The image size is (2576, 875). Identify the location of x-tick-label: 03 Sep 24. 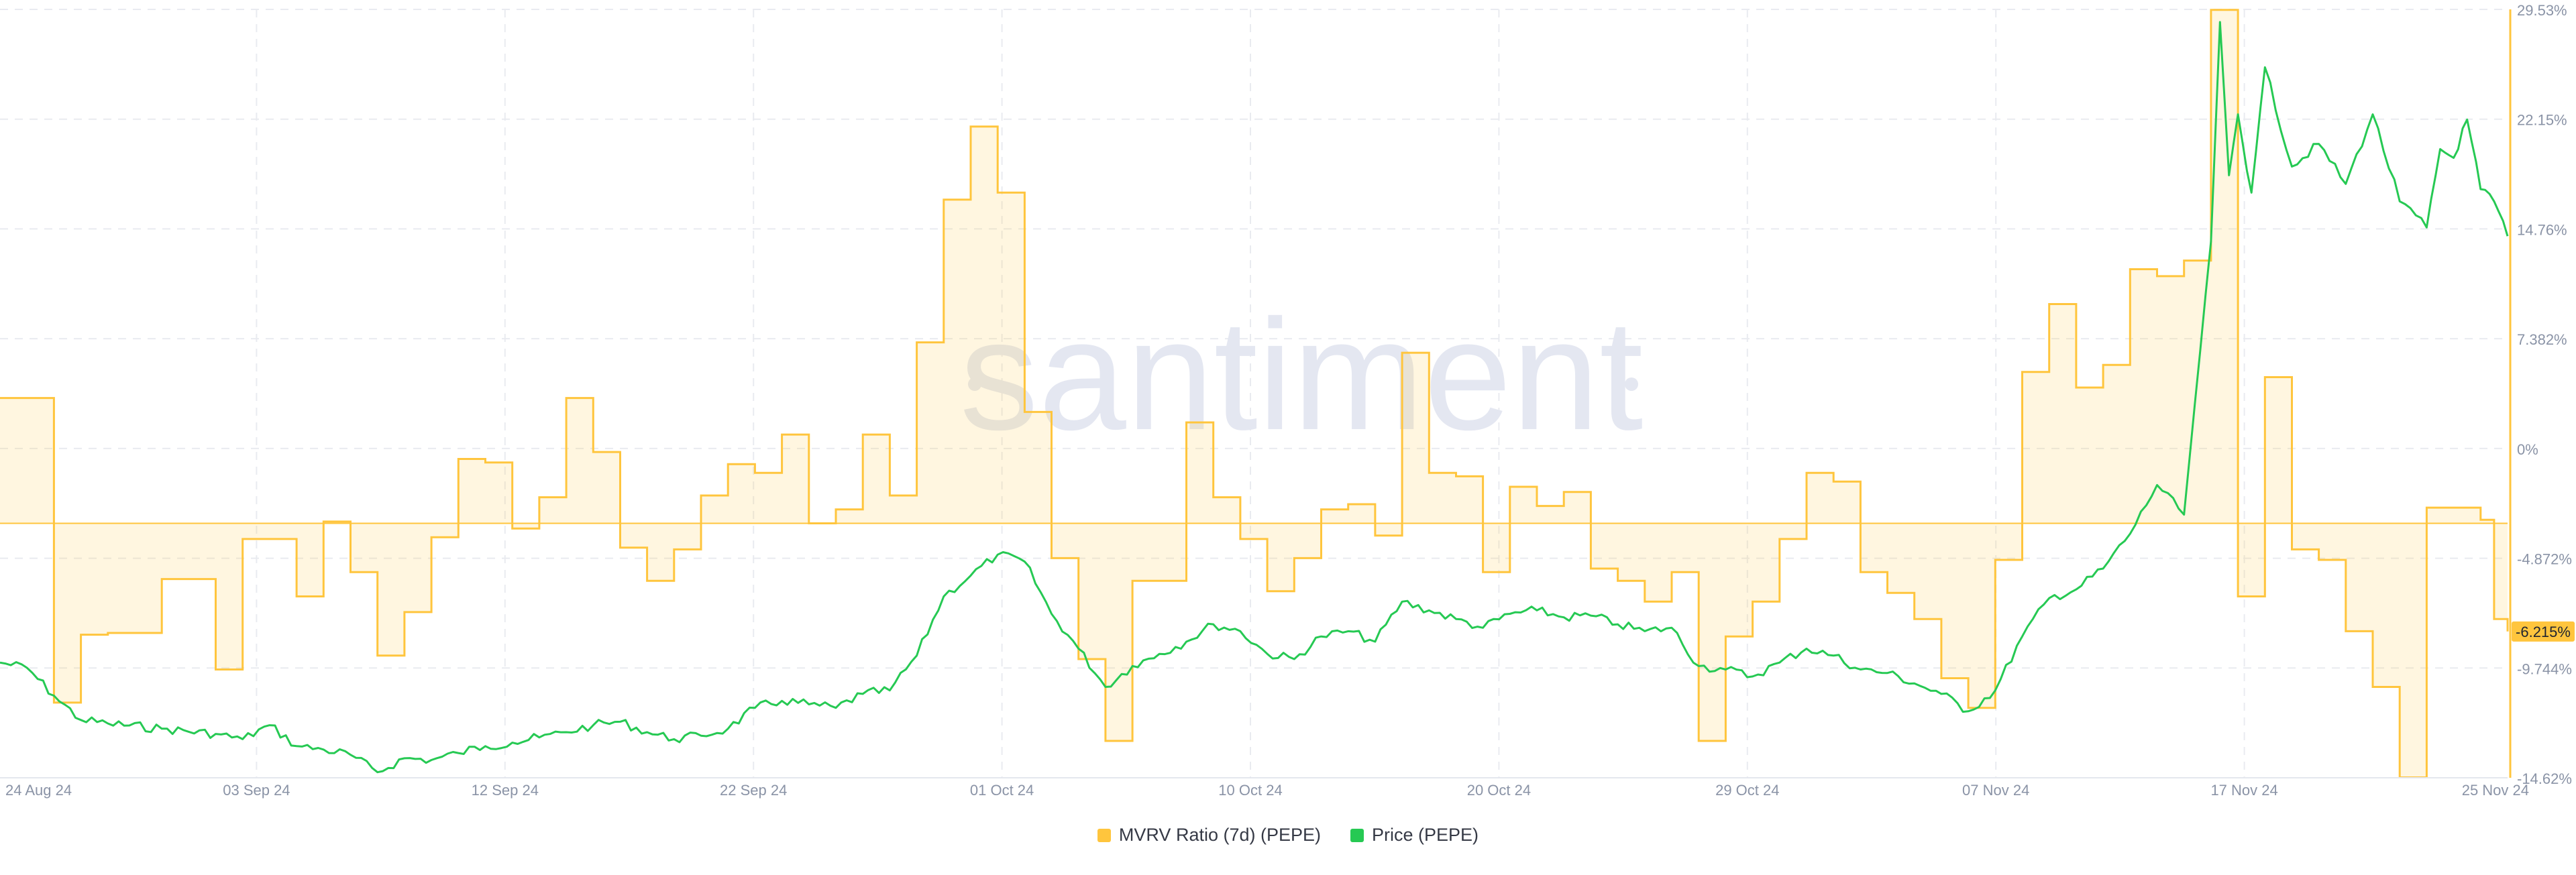
(256, 790).